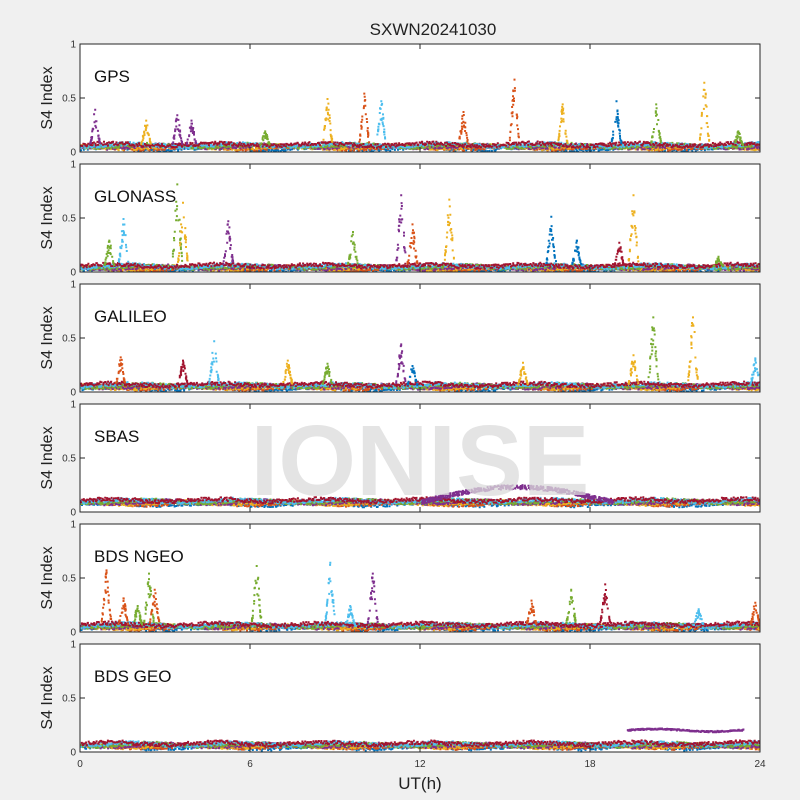 The height and width of the screenshot is (800, 800). I want to click on x-tick-label: 24, so click(760, 764).